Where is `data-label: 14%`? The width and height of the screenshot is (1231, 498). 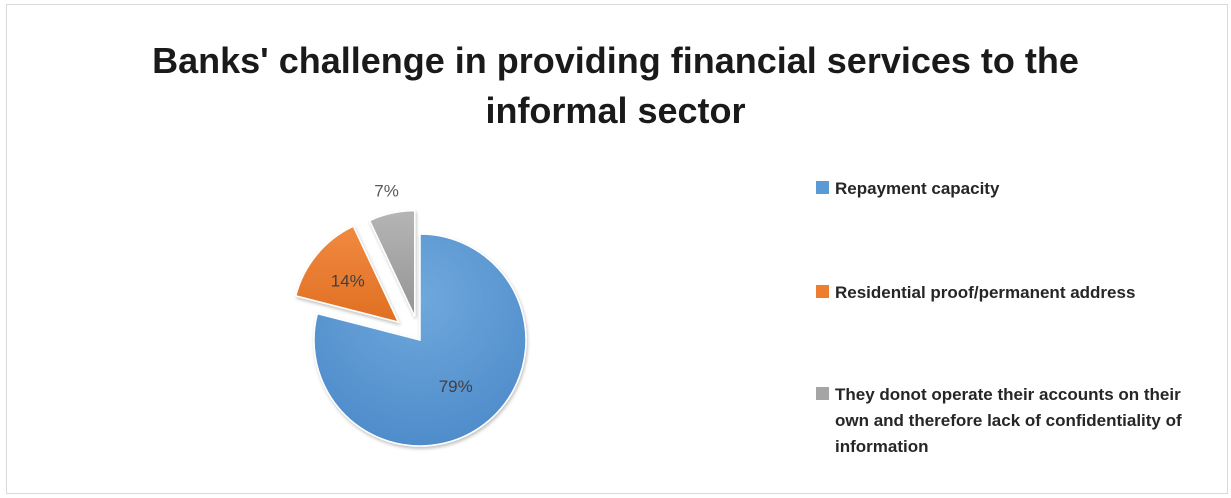 data-label: 14% is located at coordinates (348, 280).